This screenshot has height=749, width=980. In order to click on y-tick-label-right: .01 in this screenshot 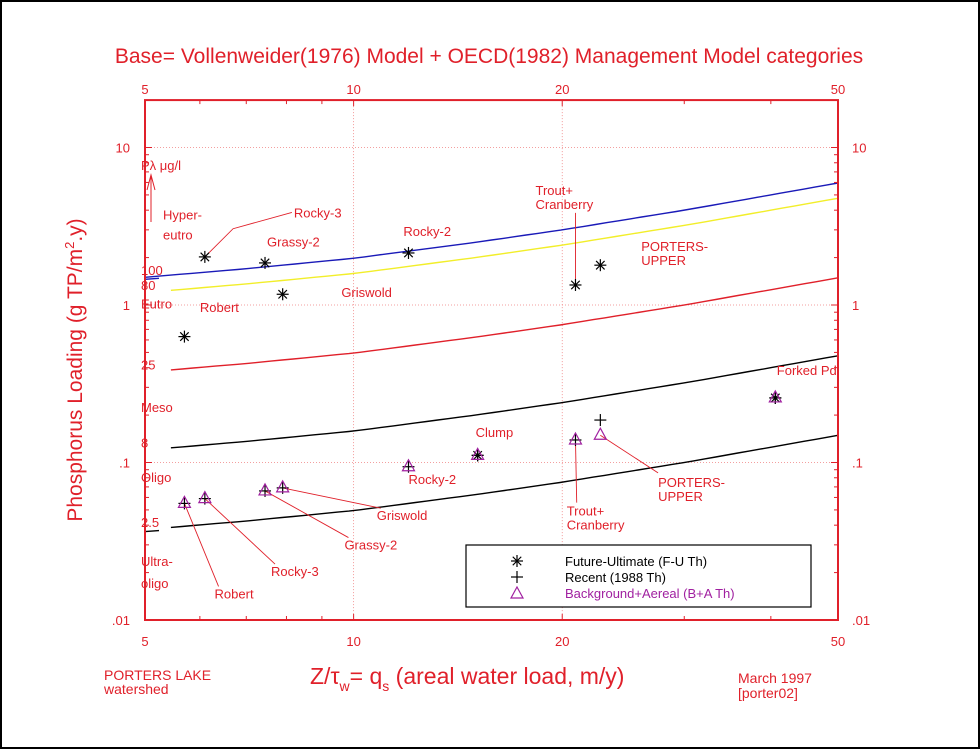, I will do `click(861, 620)`.